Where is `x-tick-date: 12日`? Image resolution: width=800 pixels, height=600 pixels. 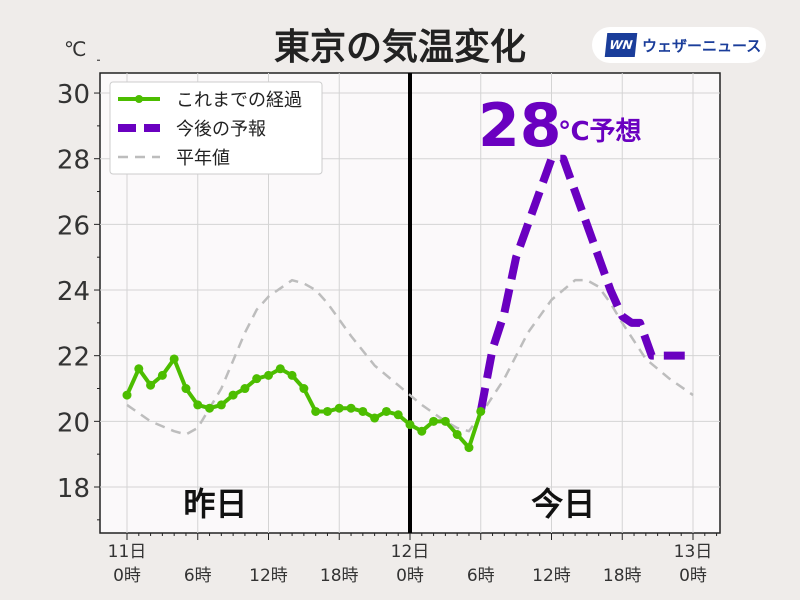
x-tick-date: 12日 is located at coordinates (410, 552).